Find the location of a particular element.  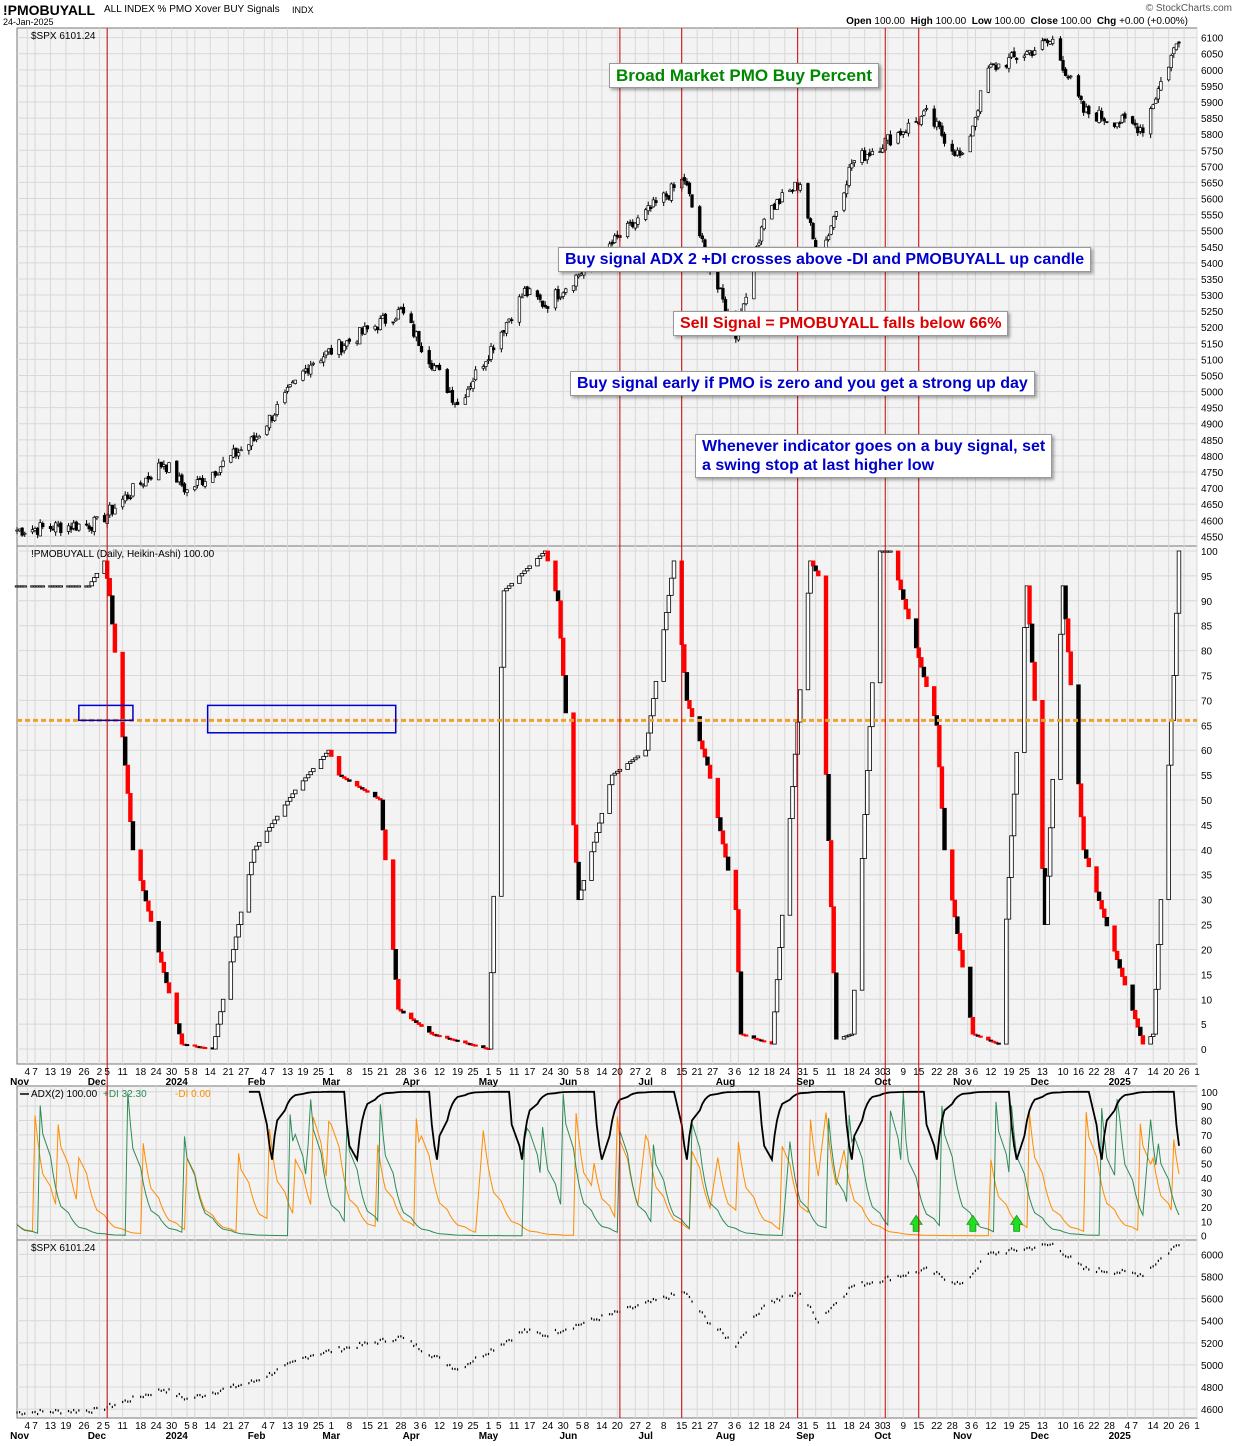

x-tick-label: 17 is located at coordinates (530, 1426).